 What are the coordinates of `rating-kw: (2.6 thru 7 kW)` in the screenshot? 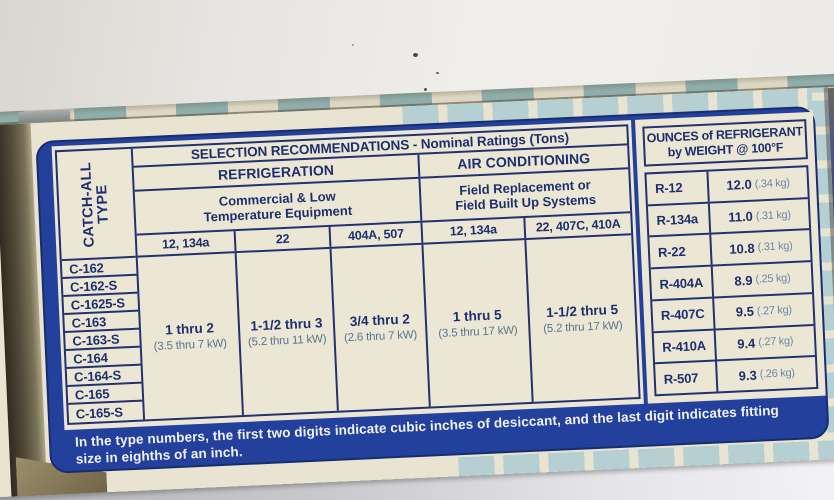 It's located at (380, 337).